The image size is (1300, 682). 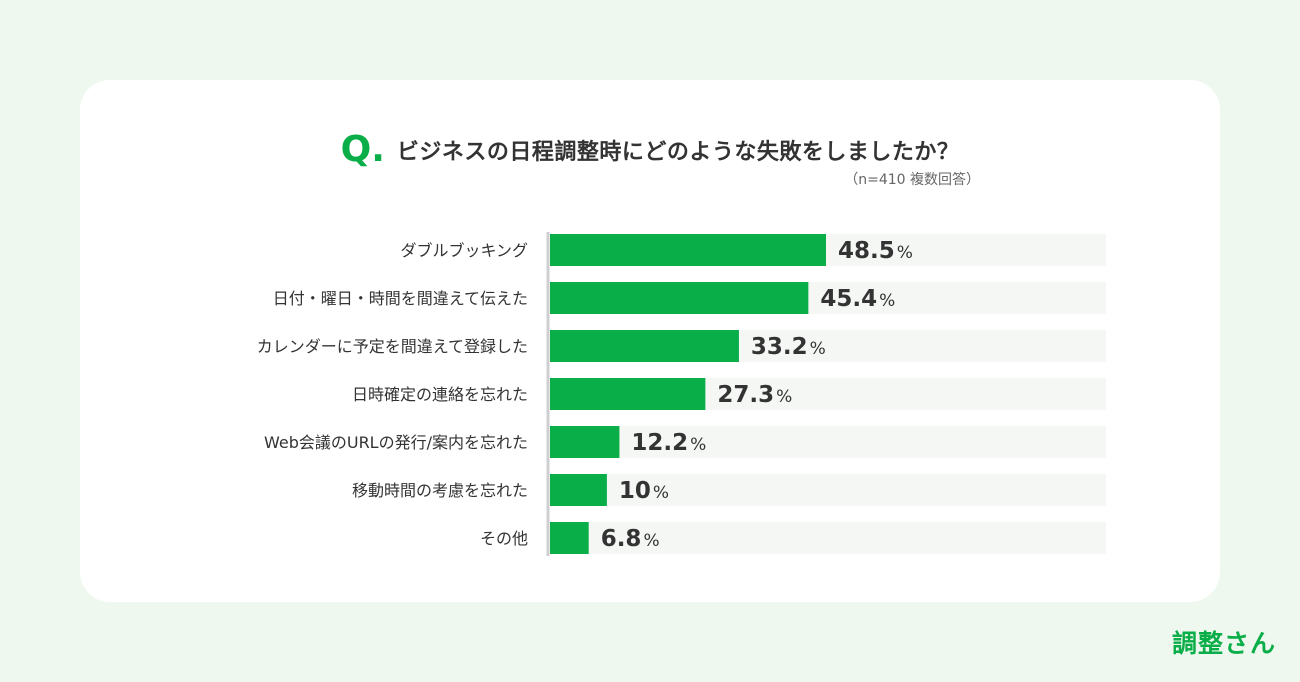 What do you see at coordinates (362, 149) in the screenshot?
I see `question-mark: Q.` at bounding box center [362, 149].